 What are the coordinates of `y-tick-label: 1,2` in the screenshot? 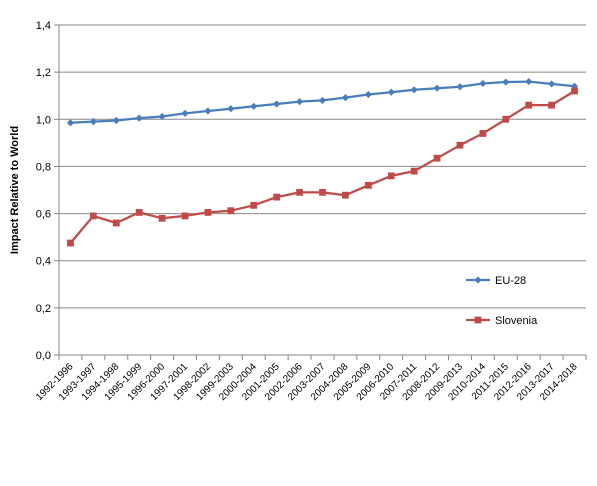 It's located at (43, 73).